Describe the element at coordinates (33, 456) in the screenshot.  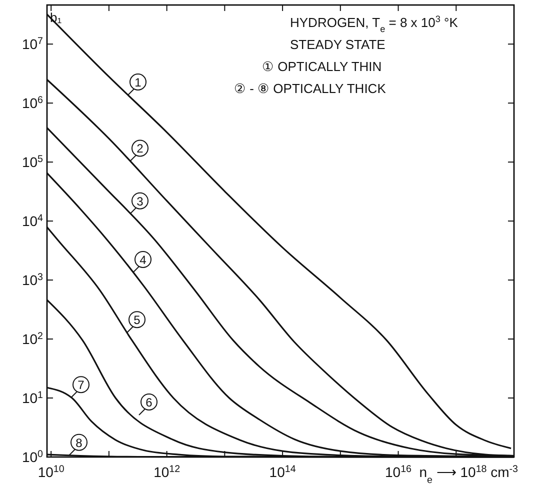
I see `y-tick-label: 10$^{0}$` at that location.